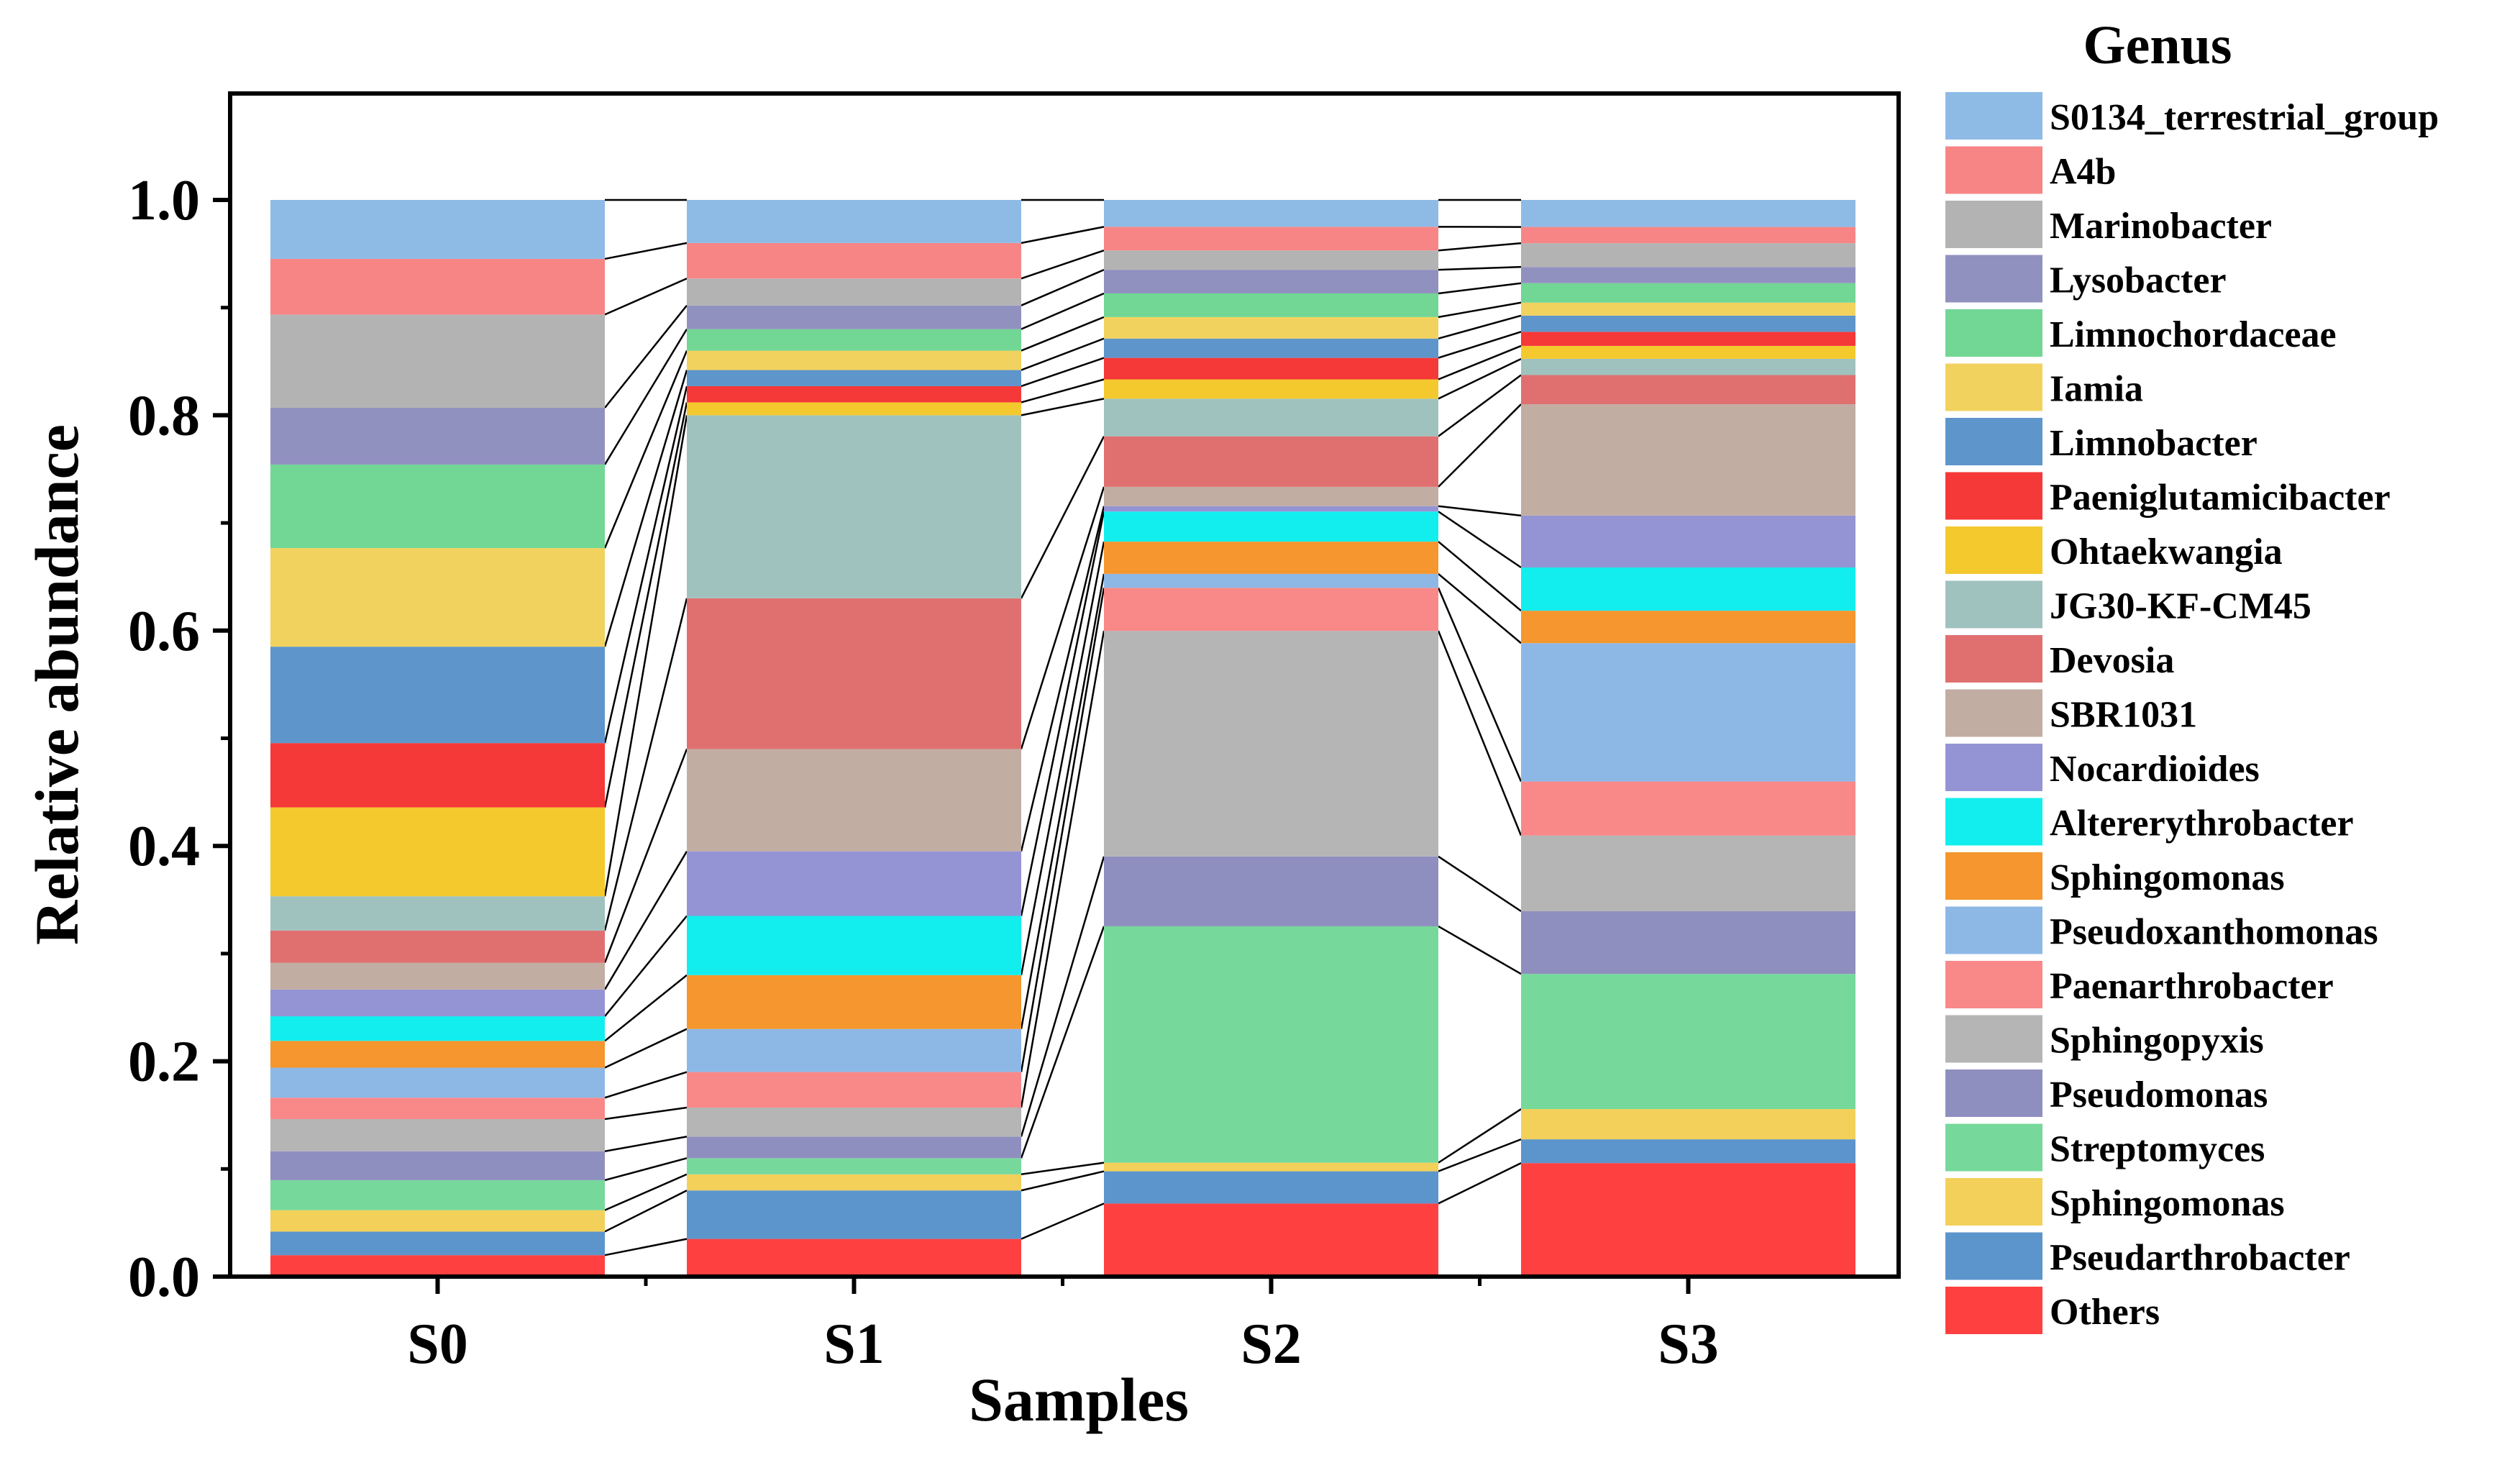 This screenshot has height=1460, width=2520. What do you see at coordinates (2157, 1041) in the screenshot?
I see `legend-label: Sphingopyxis` at bounding box center [2157, 1041].